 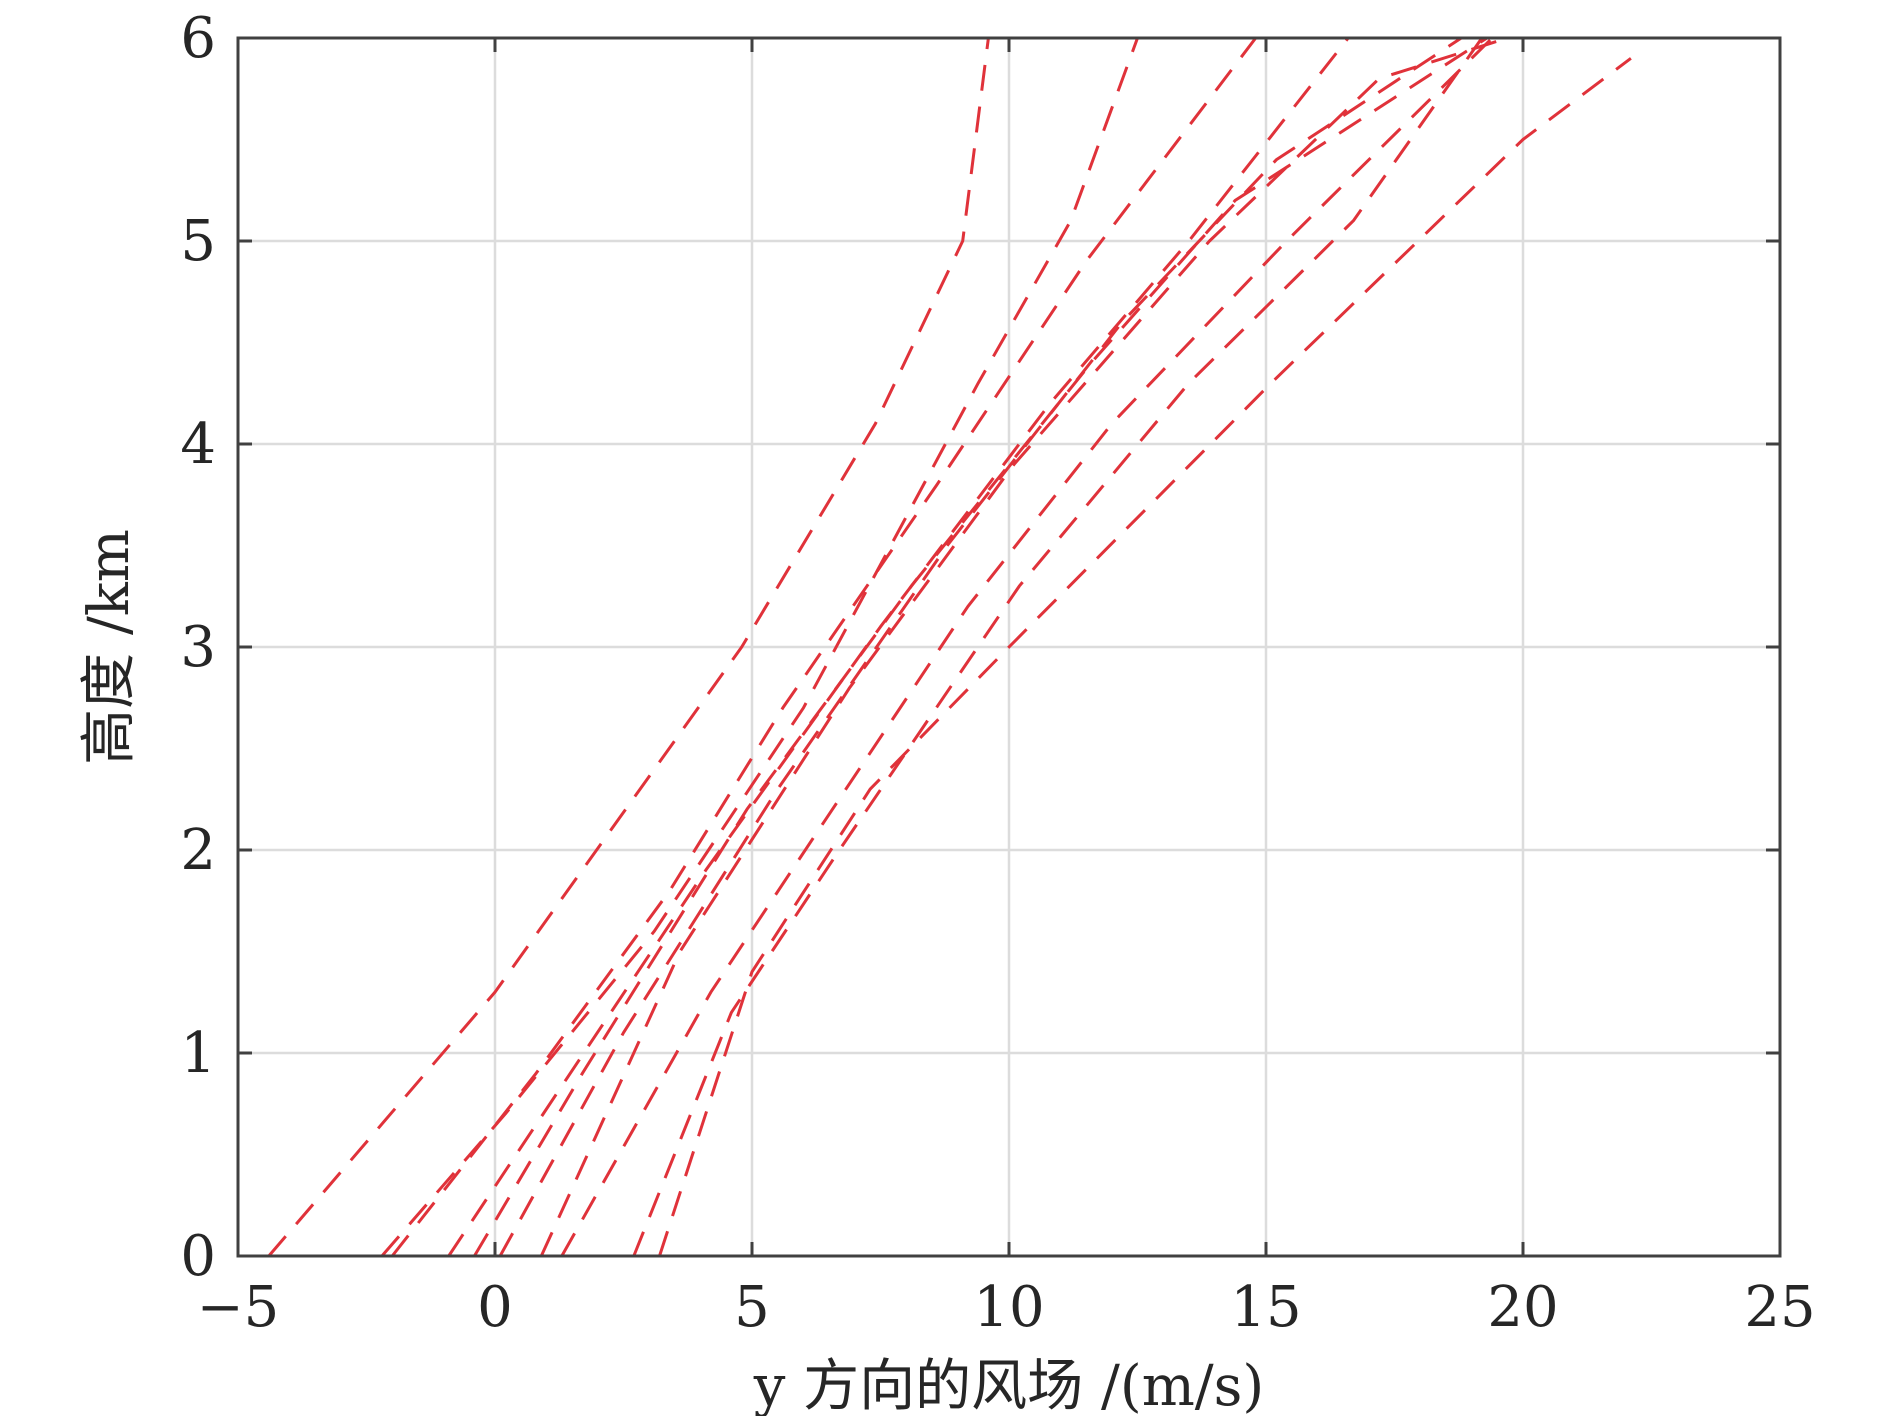 I want to click on y-tick-labels: 0 1 2 3 4 5 6, so click(x=198, y=647).